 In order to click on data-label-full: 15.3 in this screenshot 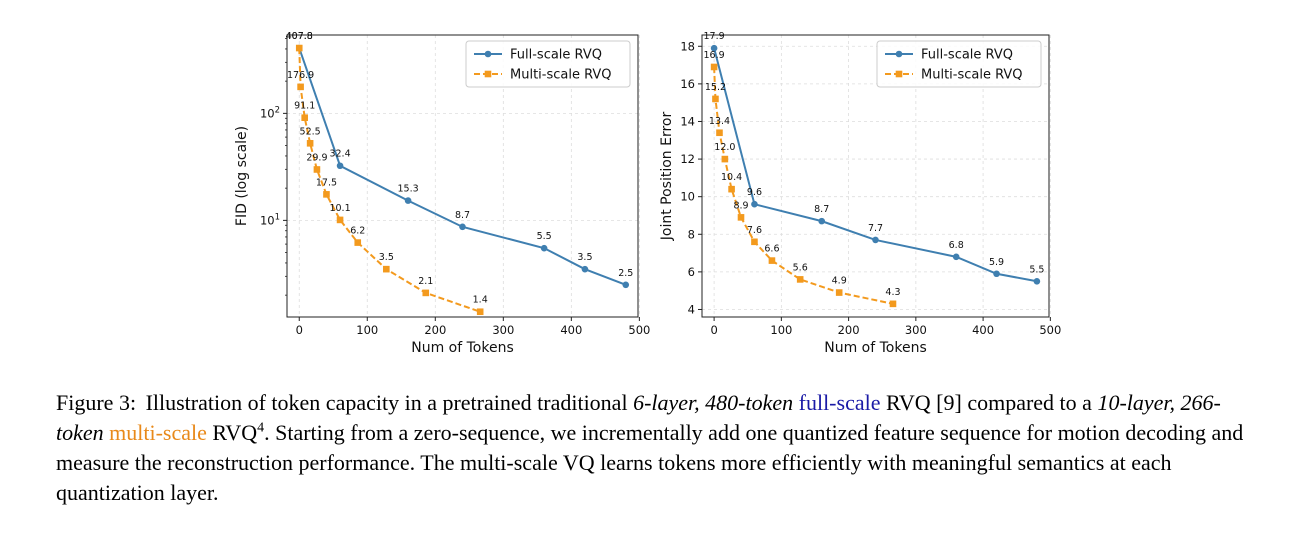, I will do `click(408, 189)`.